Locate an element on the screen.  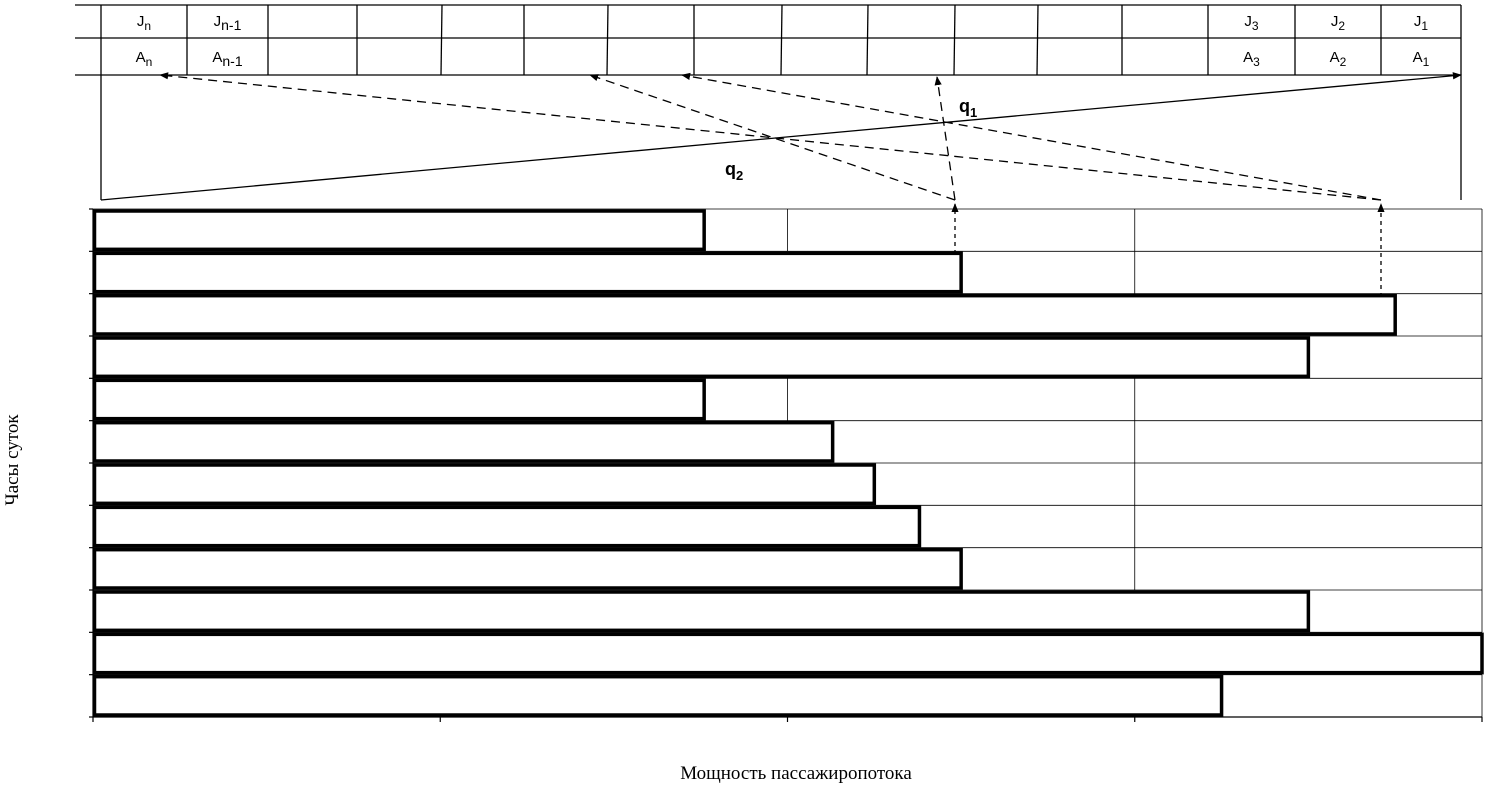
flow-line-q1 is located at coordinates (781, 136).